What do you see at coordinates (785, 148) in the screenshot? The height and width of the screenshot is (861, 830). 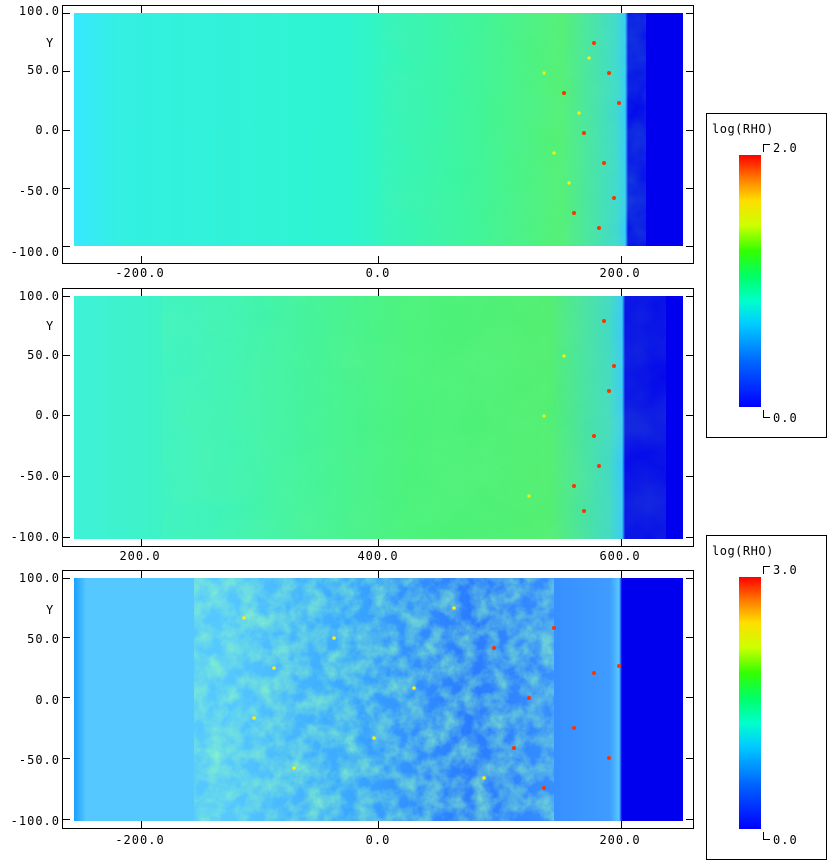 I see `colorbar-max: 2.0` at bounding box center [785, 148].